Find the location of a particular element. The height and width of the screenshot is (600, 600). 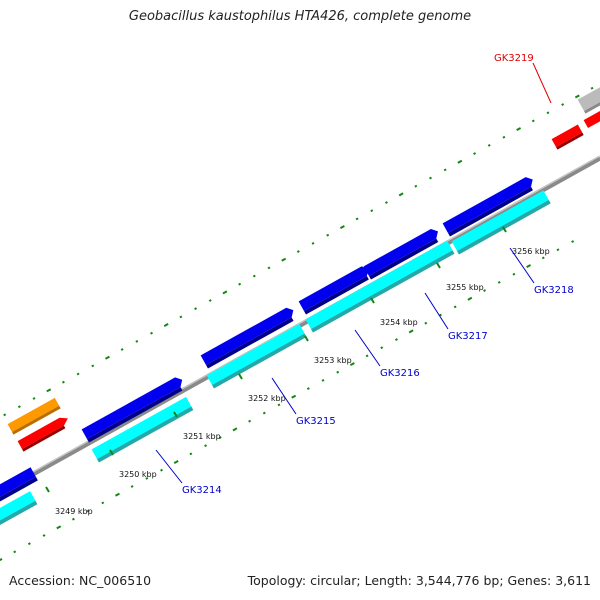

leader-GK3218 is located at coordinates (522, 265).